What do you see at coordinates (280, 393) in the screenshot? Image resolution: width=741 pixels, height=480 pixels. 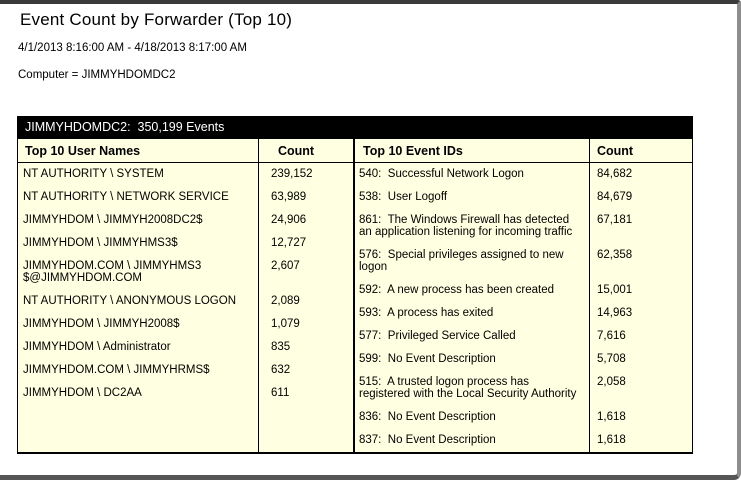 I see `row-count: 611` at bounding box center [280, 393].